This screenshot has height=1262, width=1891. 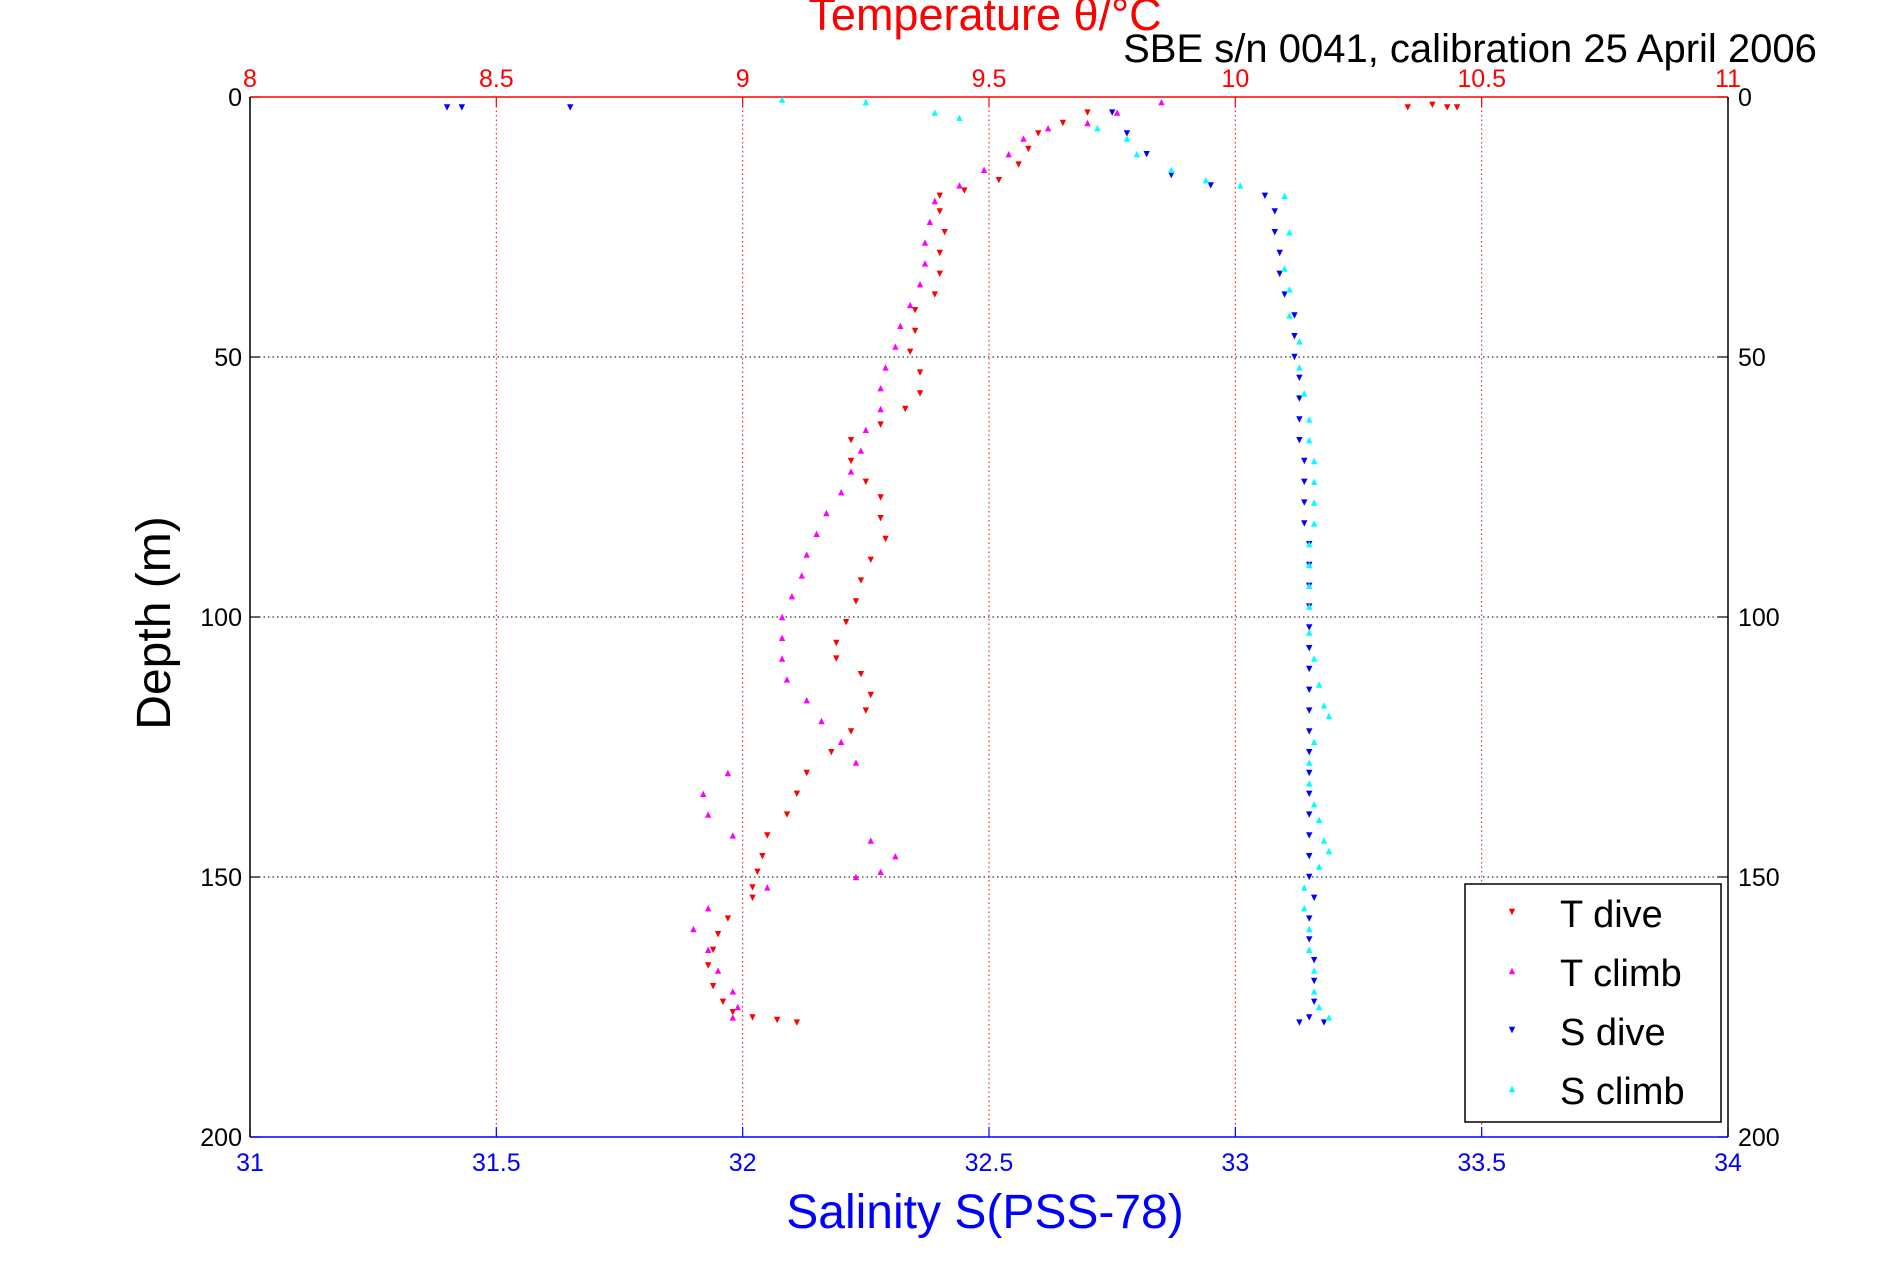 What do you see at coordinates (1728, 79) in the screenshot?
I see `temperature-tick-label: 11` at bounding box center [1728, 79].